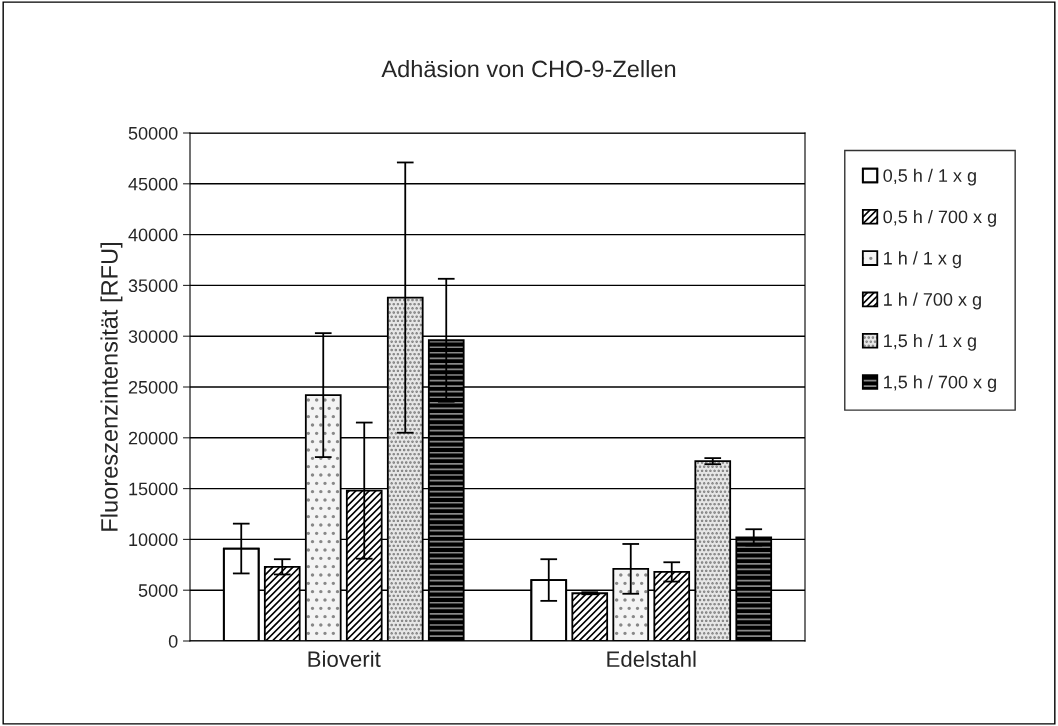 The image size is (1058, 726). Describe the element at coordinates (153, 438) in the screenshot. I see `y-tick-label: 20000` at that location.